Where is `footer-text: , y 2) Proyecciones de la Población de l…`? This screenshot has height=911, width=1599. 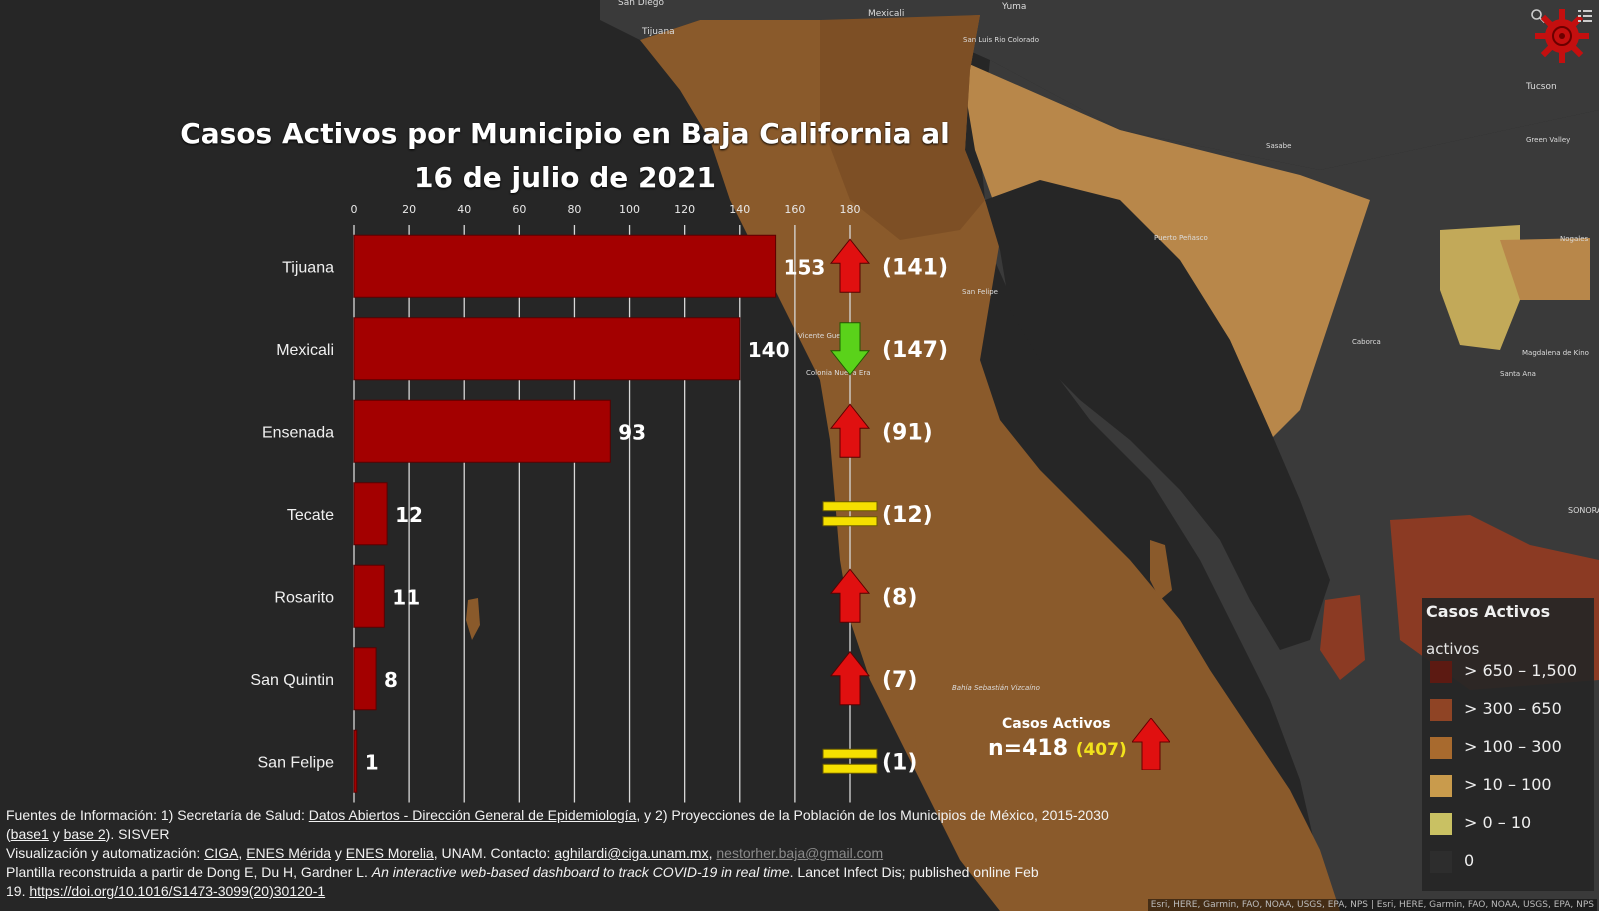 footer-text: , y 2) Proyecciones de la Población de l… is located at coordinates (872, 815).